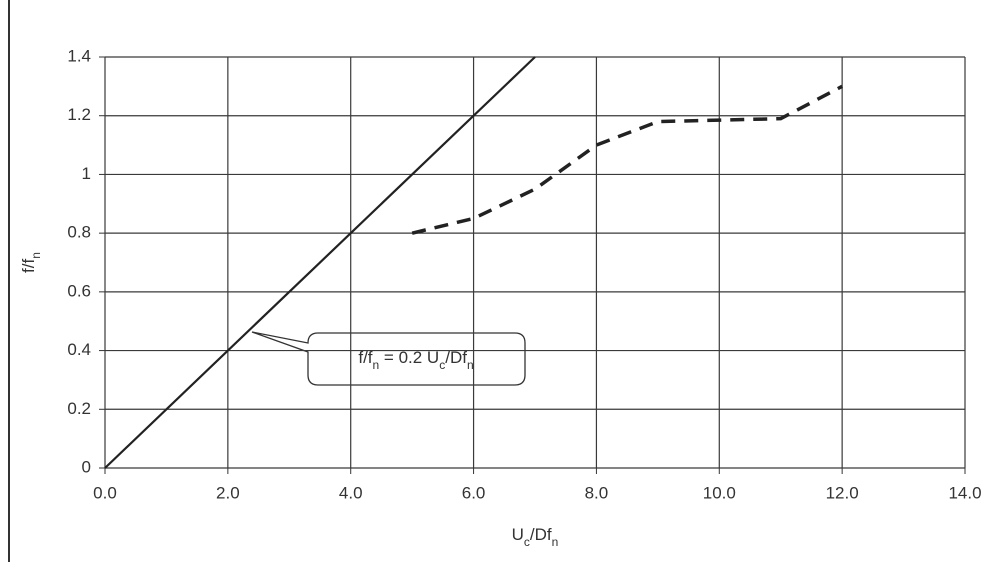 The image size is (1000, 562). I want to click on x-tick-label: 8.0, so click(597, 492).